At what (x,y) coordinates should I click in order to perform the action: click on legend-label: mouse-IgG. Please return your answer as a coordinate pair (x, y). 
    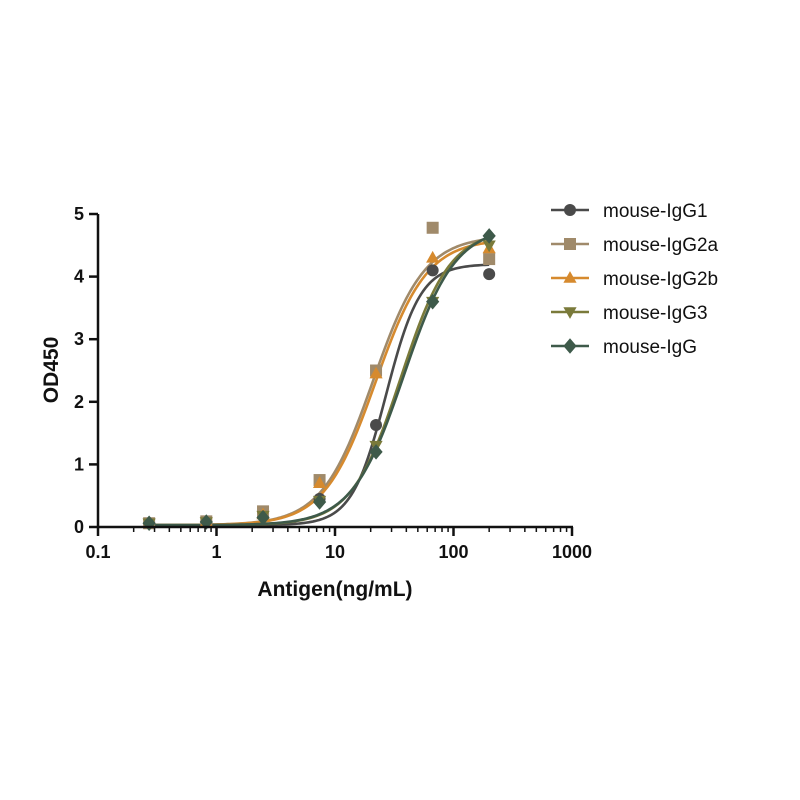
    Looking at the image, I should click on (650, 347).